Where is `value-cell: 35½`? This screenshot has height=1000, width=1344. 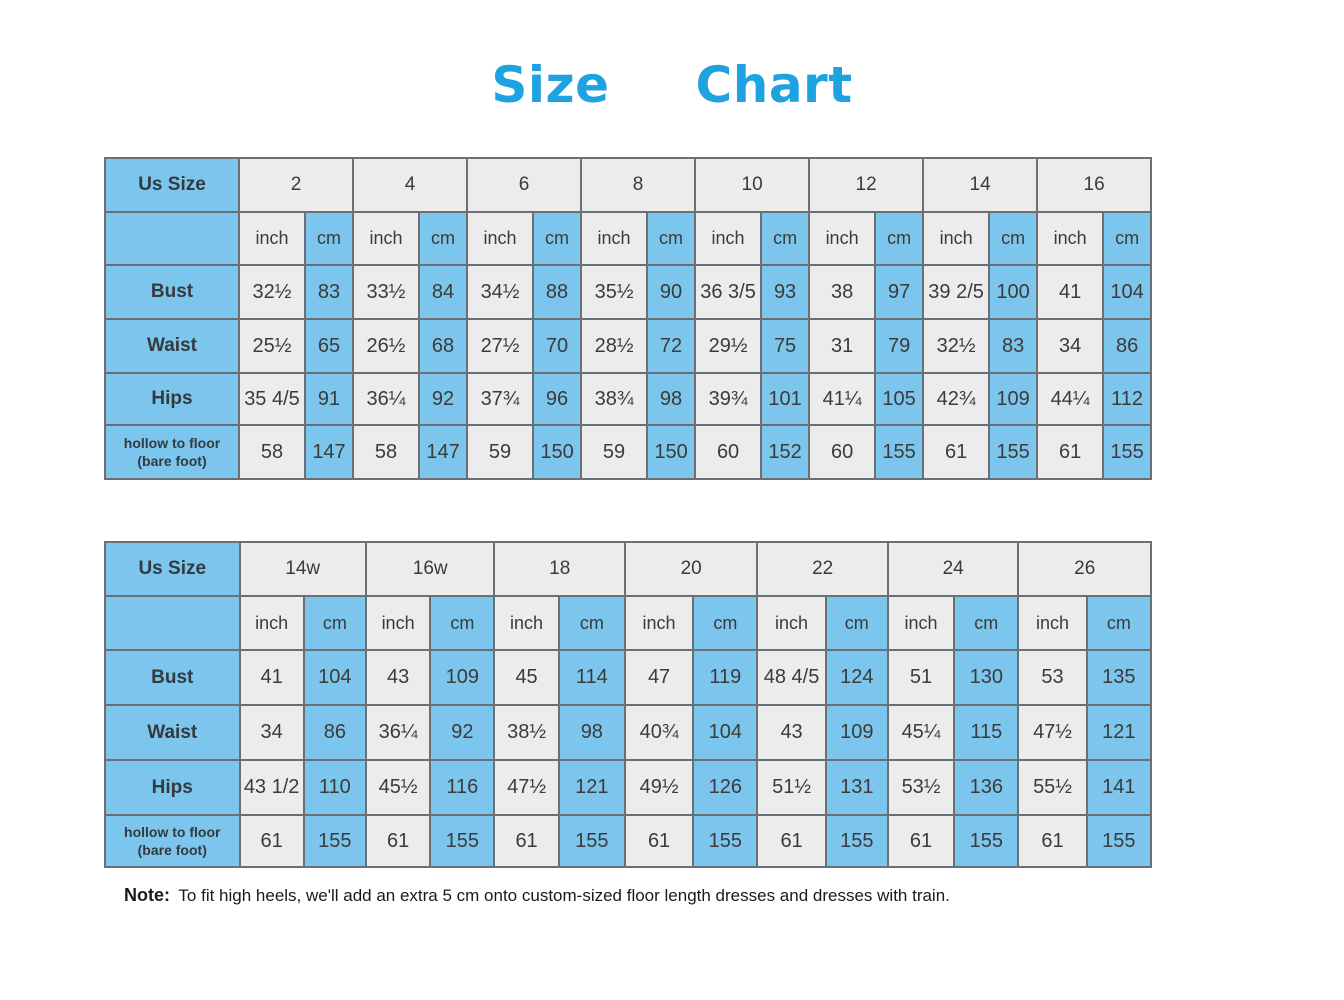 value-cell: 35½ is located at coordinates (614, 292).